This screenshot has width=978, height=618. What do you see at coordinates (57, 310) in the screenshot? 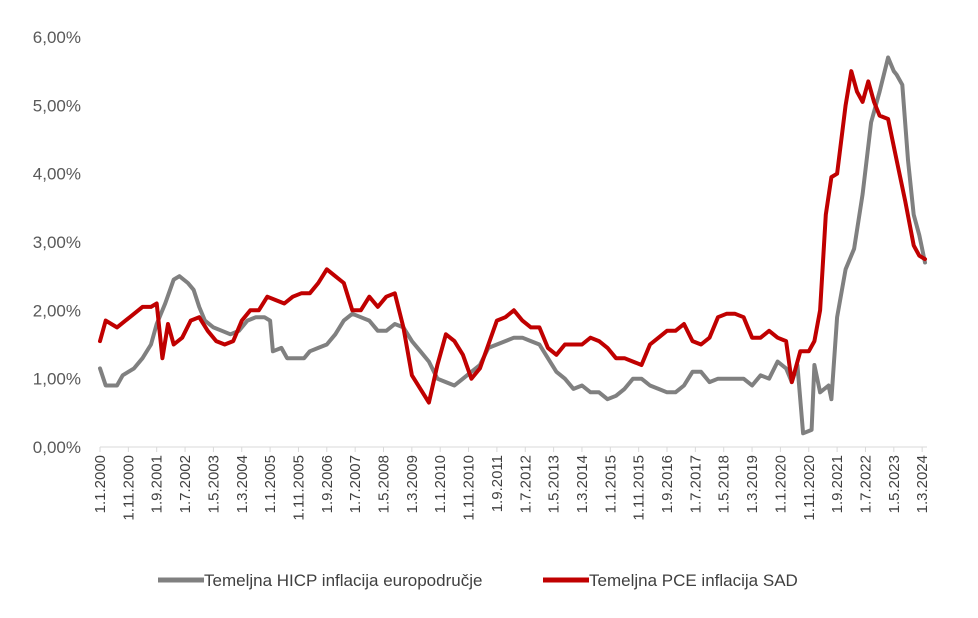
I see `y-tick-label: 2,00%` at bounding box center [57, 310].